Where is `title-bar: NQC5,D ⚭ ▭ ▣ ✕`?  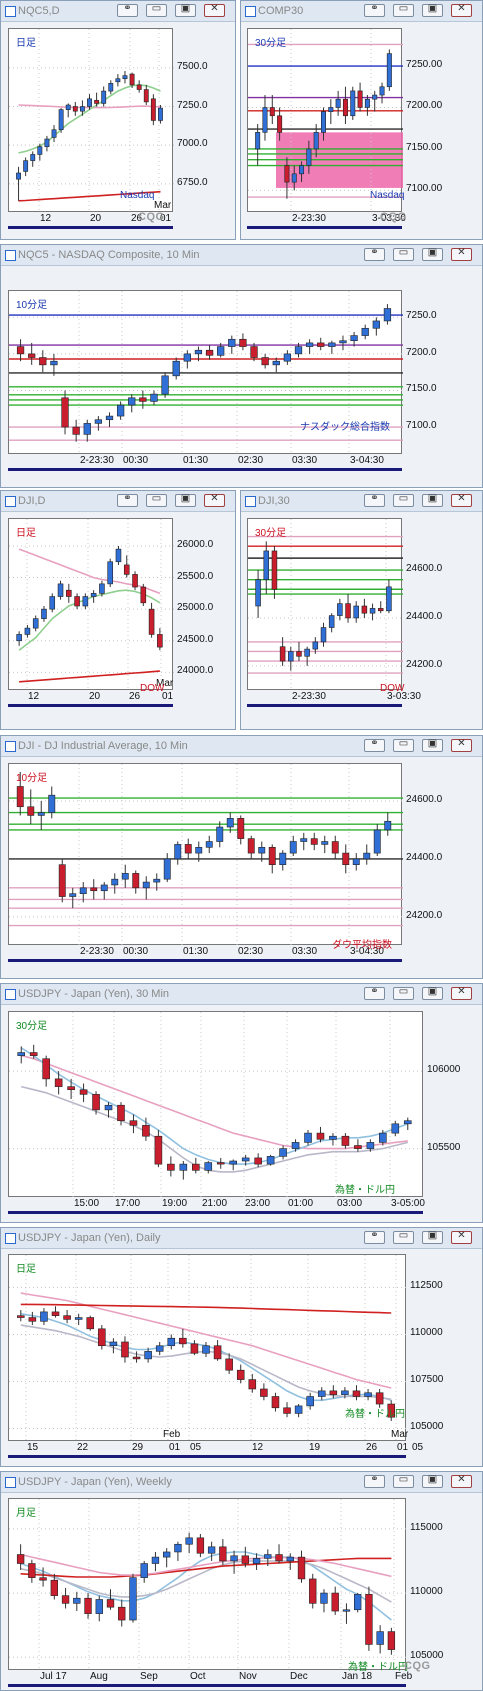 title-bar: NQC5,D ⚭ ▭ ▣ ✕ is located at coordinates (118, 11).